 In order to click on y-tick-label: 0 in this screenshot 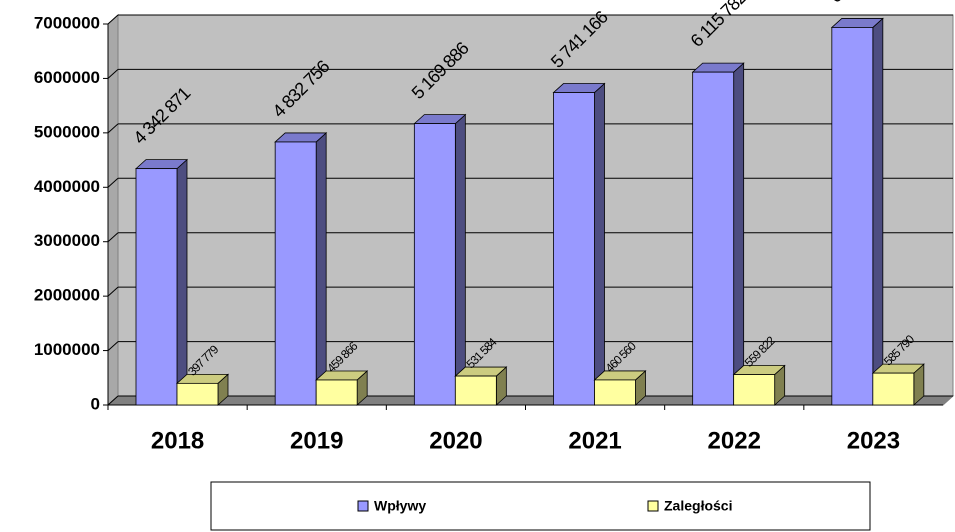, I will do `click(95, 403)`.